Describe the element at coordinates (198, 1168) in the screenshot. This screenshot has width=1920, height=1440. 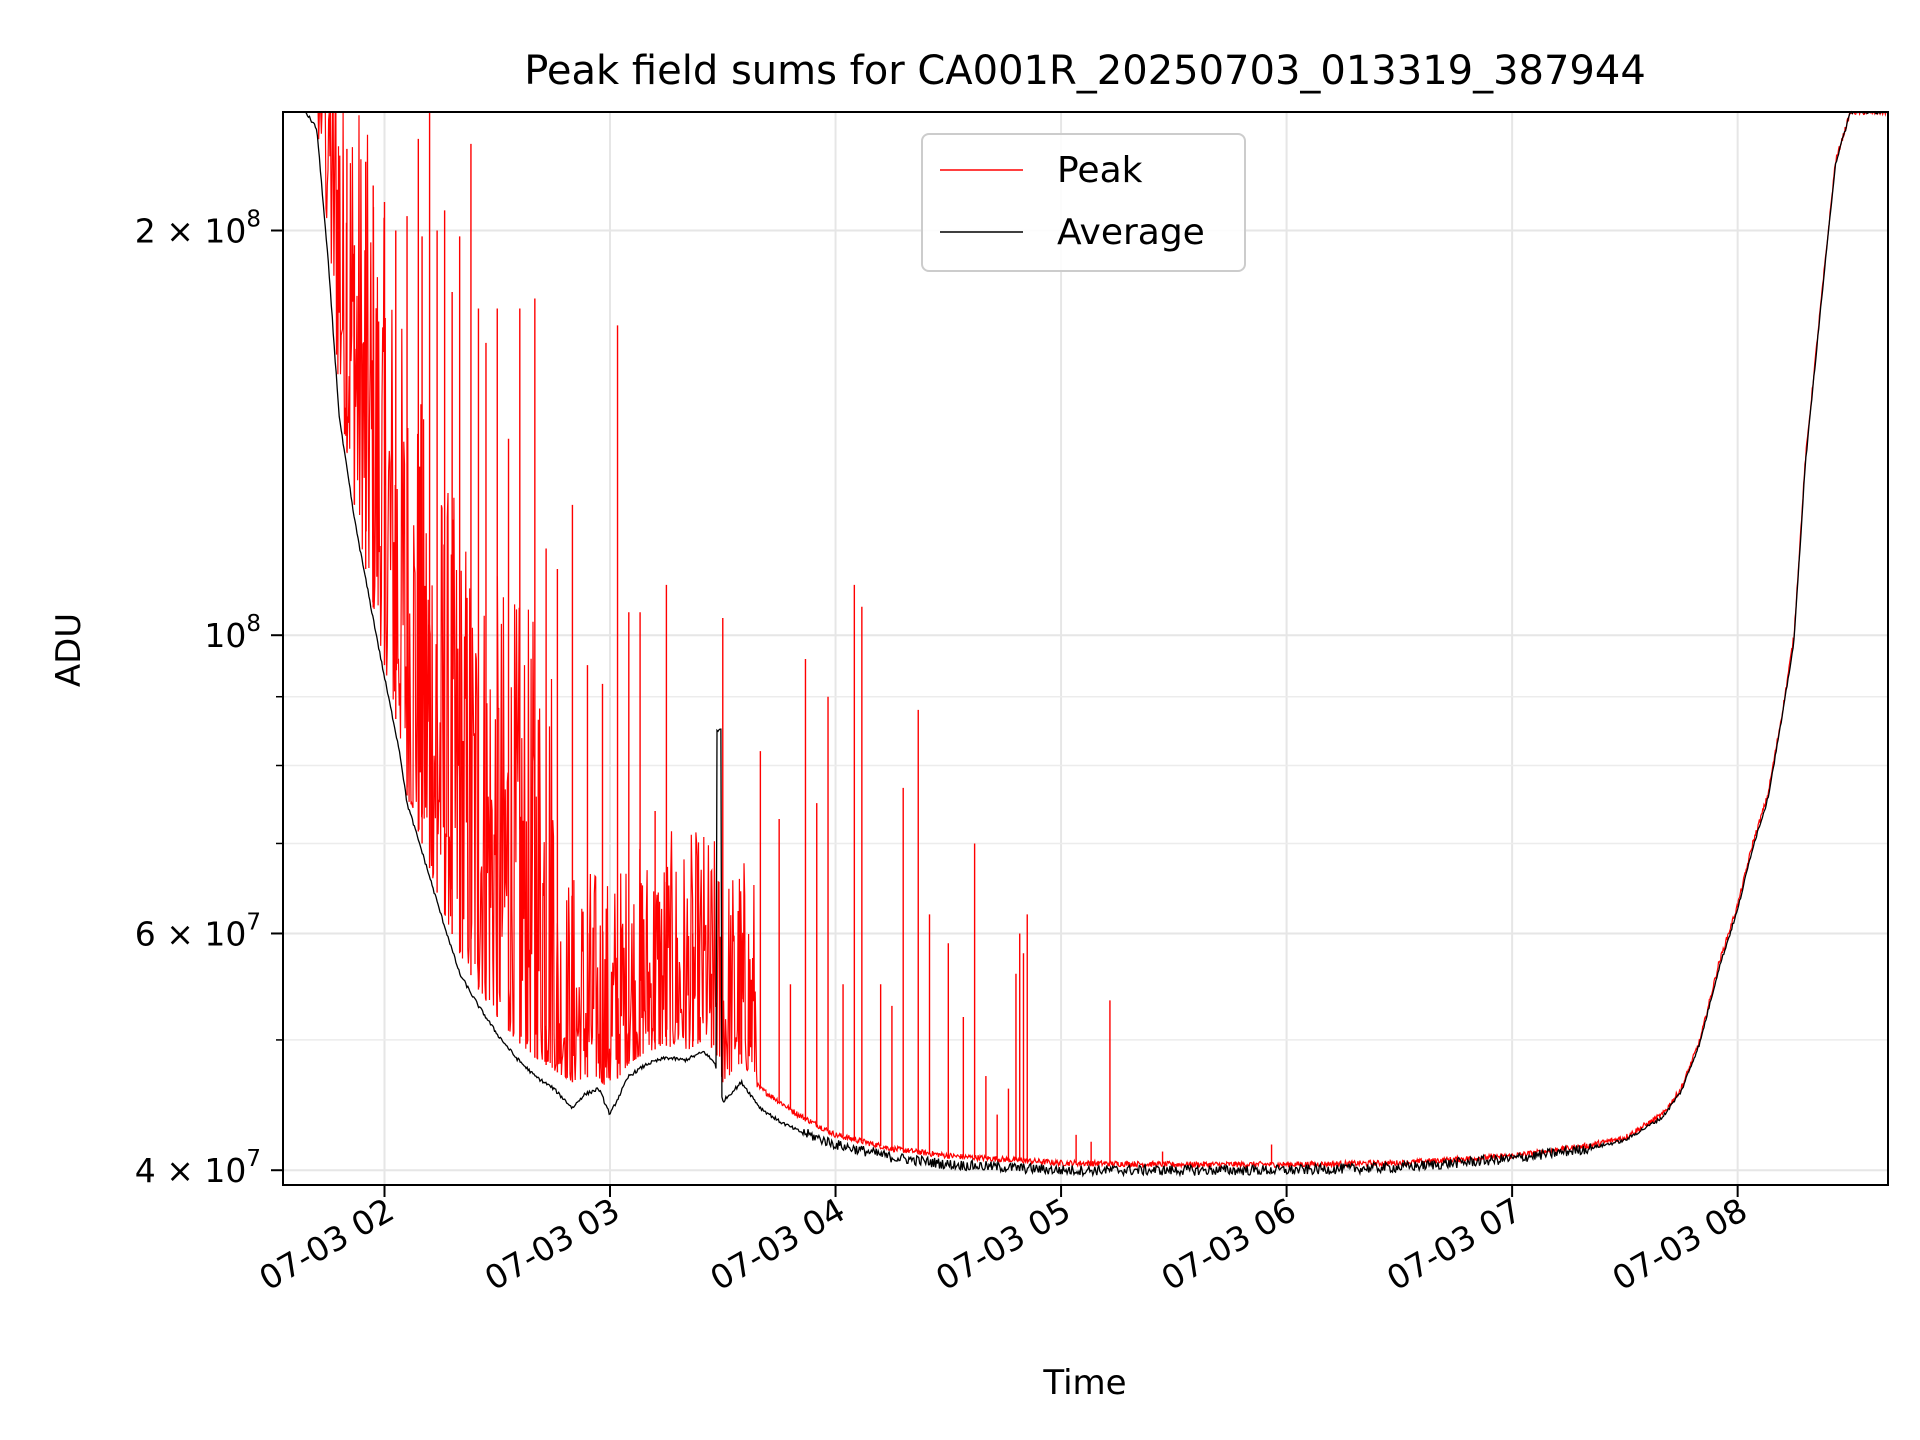
I see `y-tick-label: 4 × 107` at that location.